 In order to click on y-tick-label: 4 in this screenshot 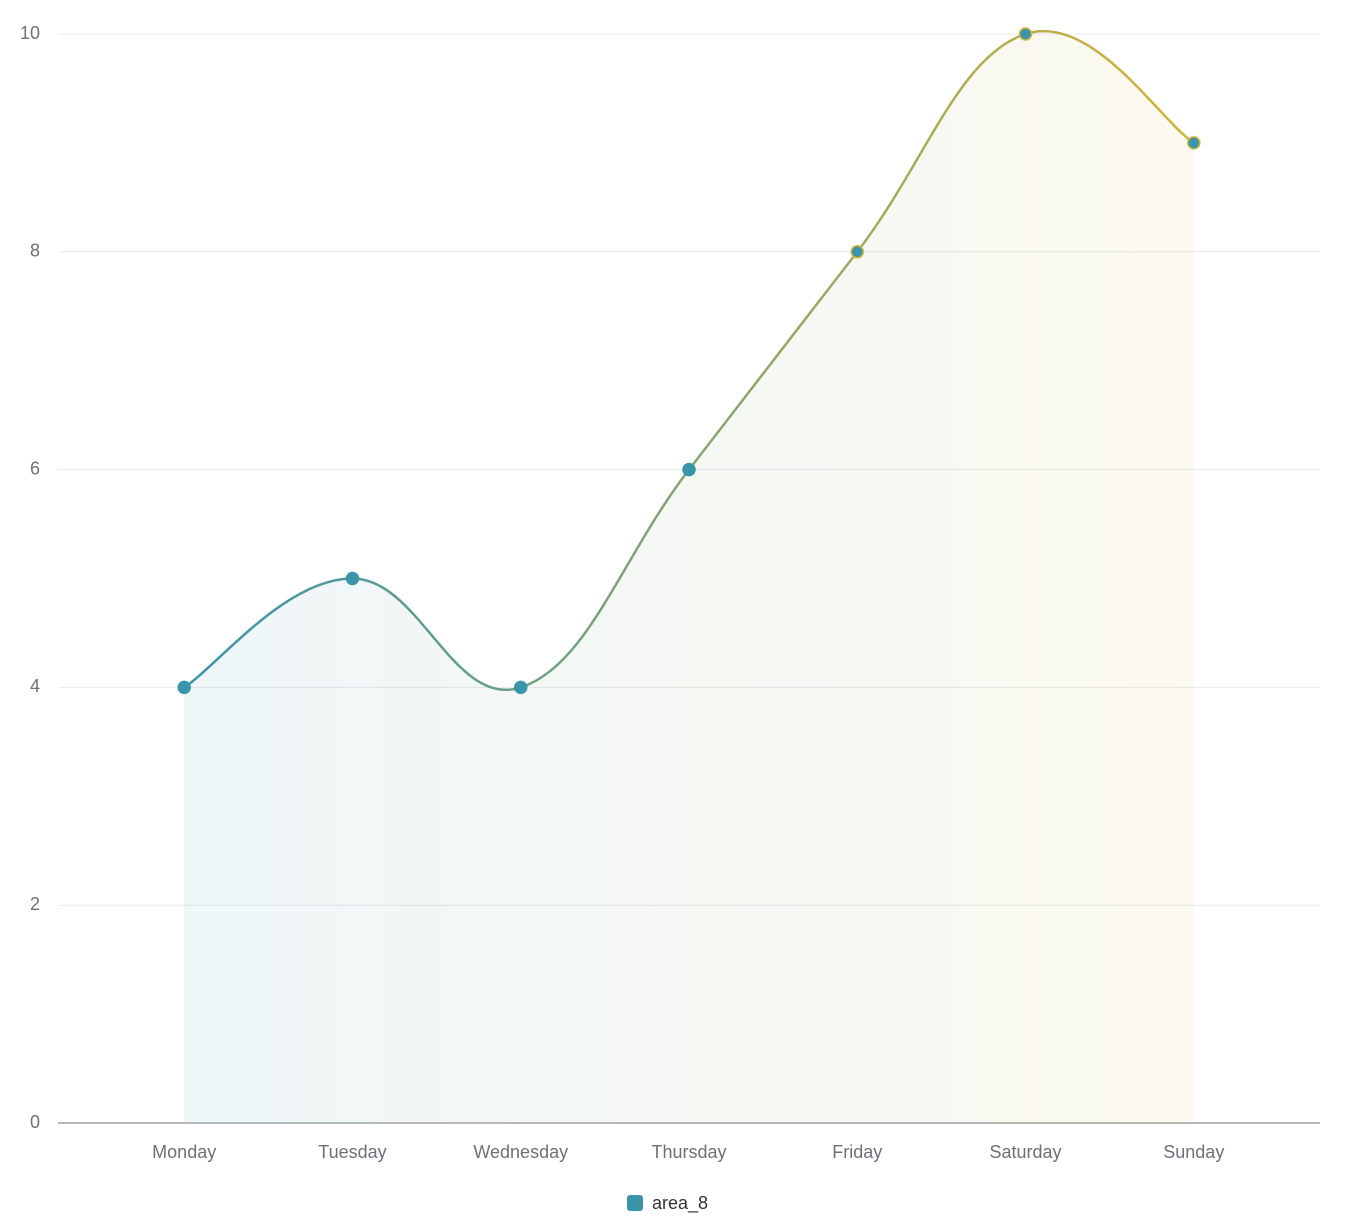, I will do `click(35, 686)`.